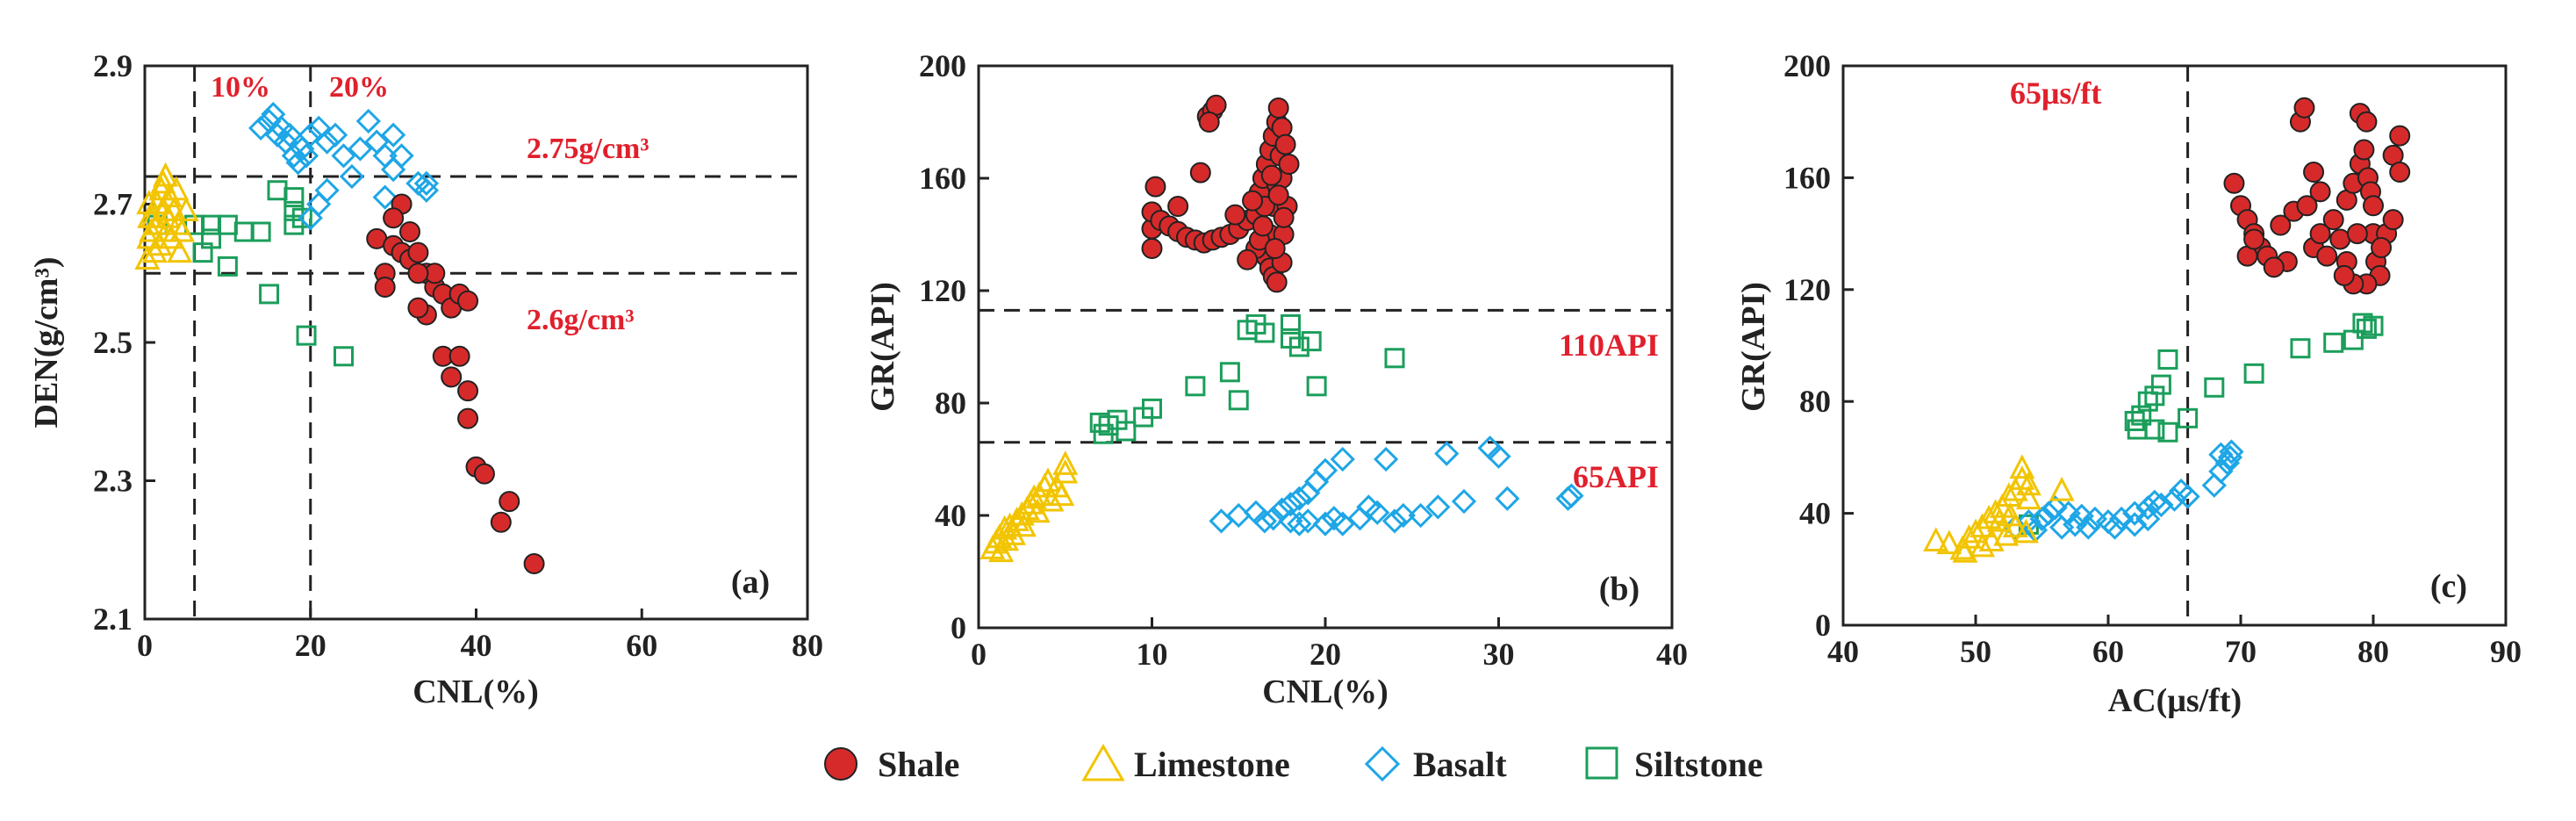 Image resolution: width=2576 pixels, height=821 pixels. Describe the element at coordinates (1753, 347) in the screenshot. I see `panel-c-ylabel: GR(API)` at that location.